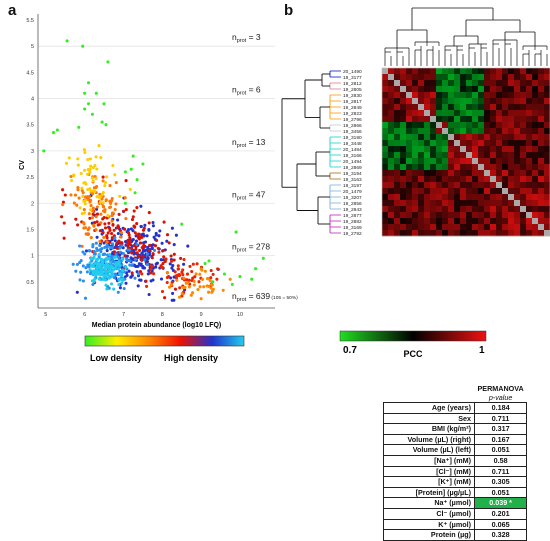 This screenshot has height=541, width=550. I want to click on row-label: 20_1490, so click(352, 72).